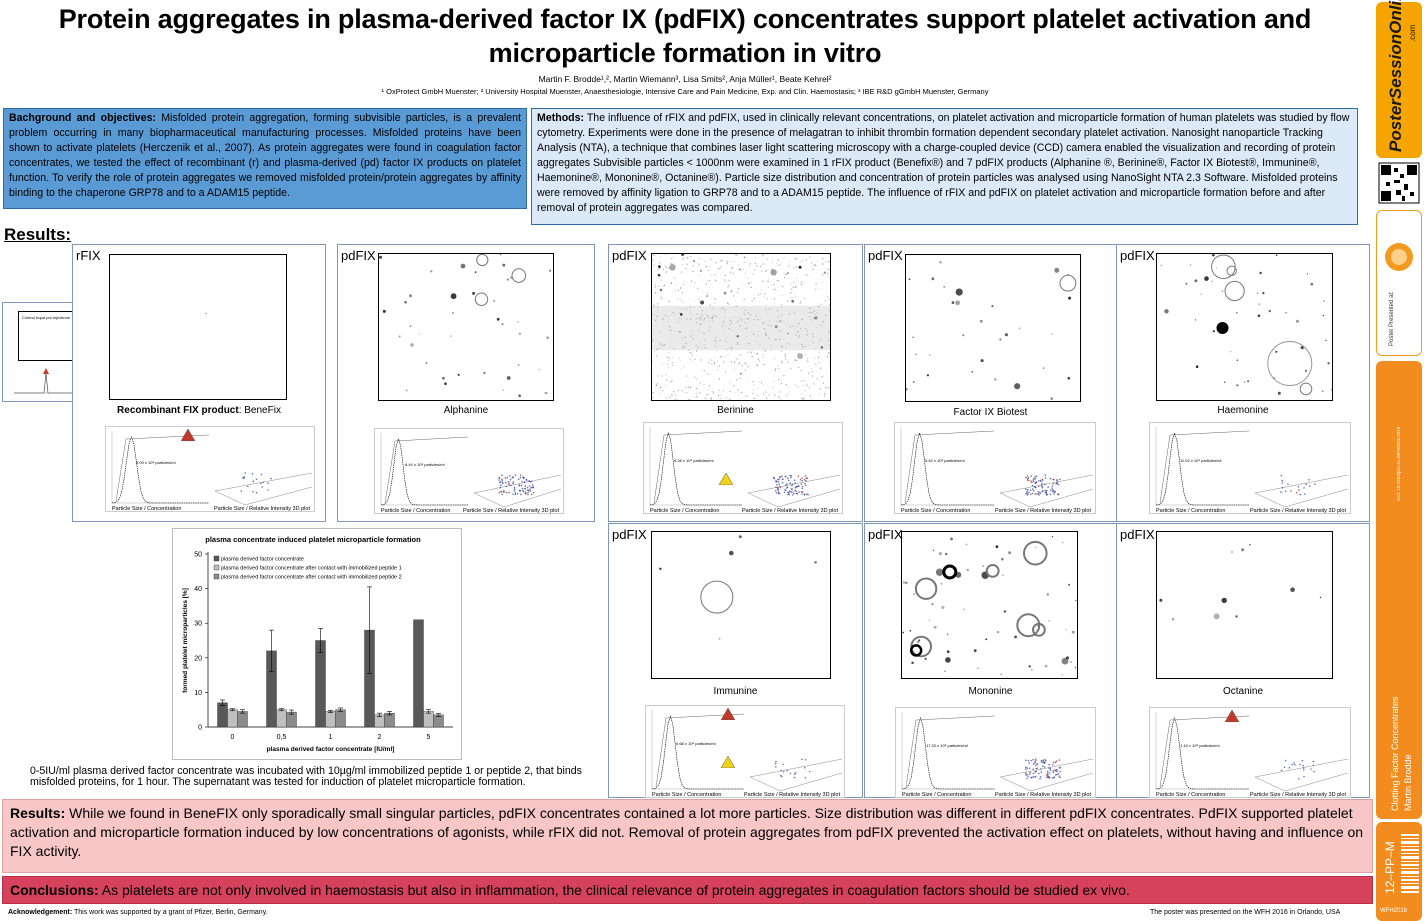 The height and width of the screenshot is (921, 1424). I want to click on x-tick-label: 5, so click(429, 737).